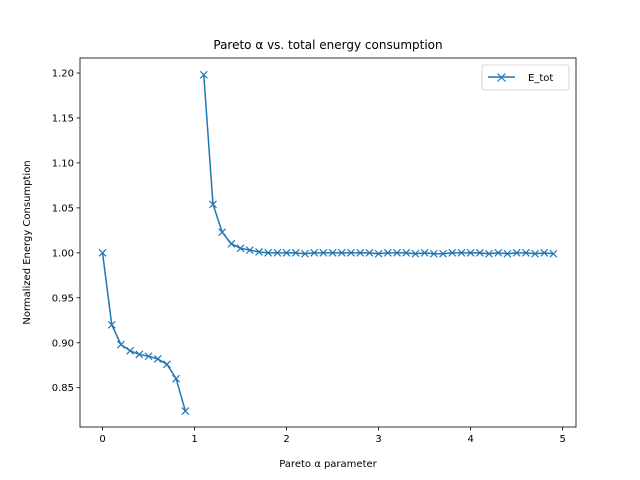  What do you see at coordinates (63, 388) in the screenshot?
I see `y-tick-label: 0.85` at bounding box center [63, 388].